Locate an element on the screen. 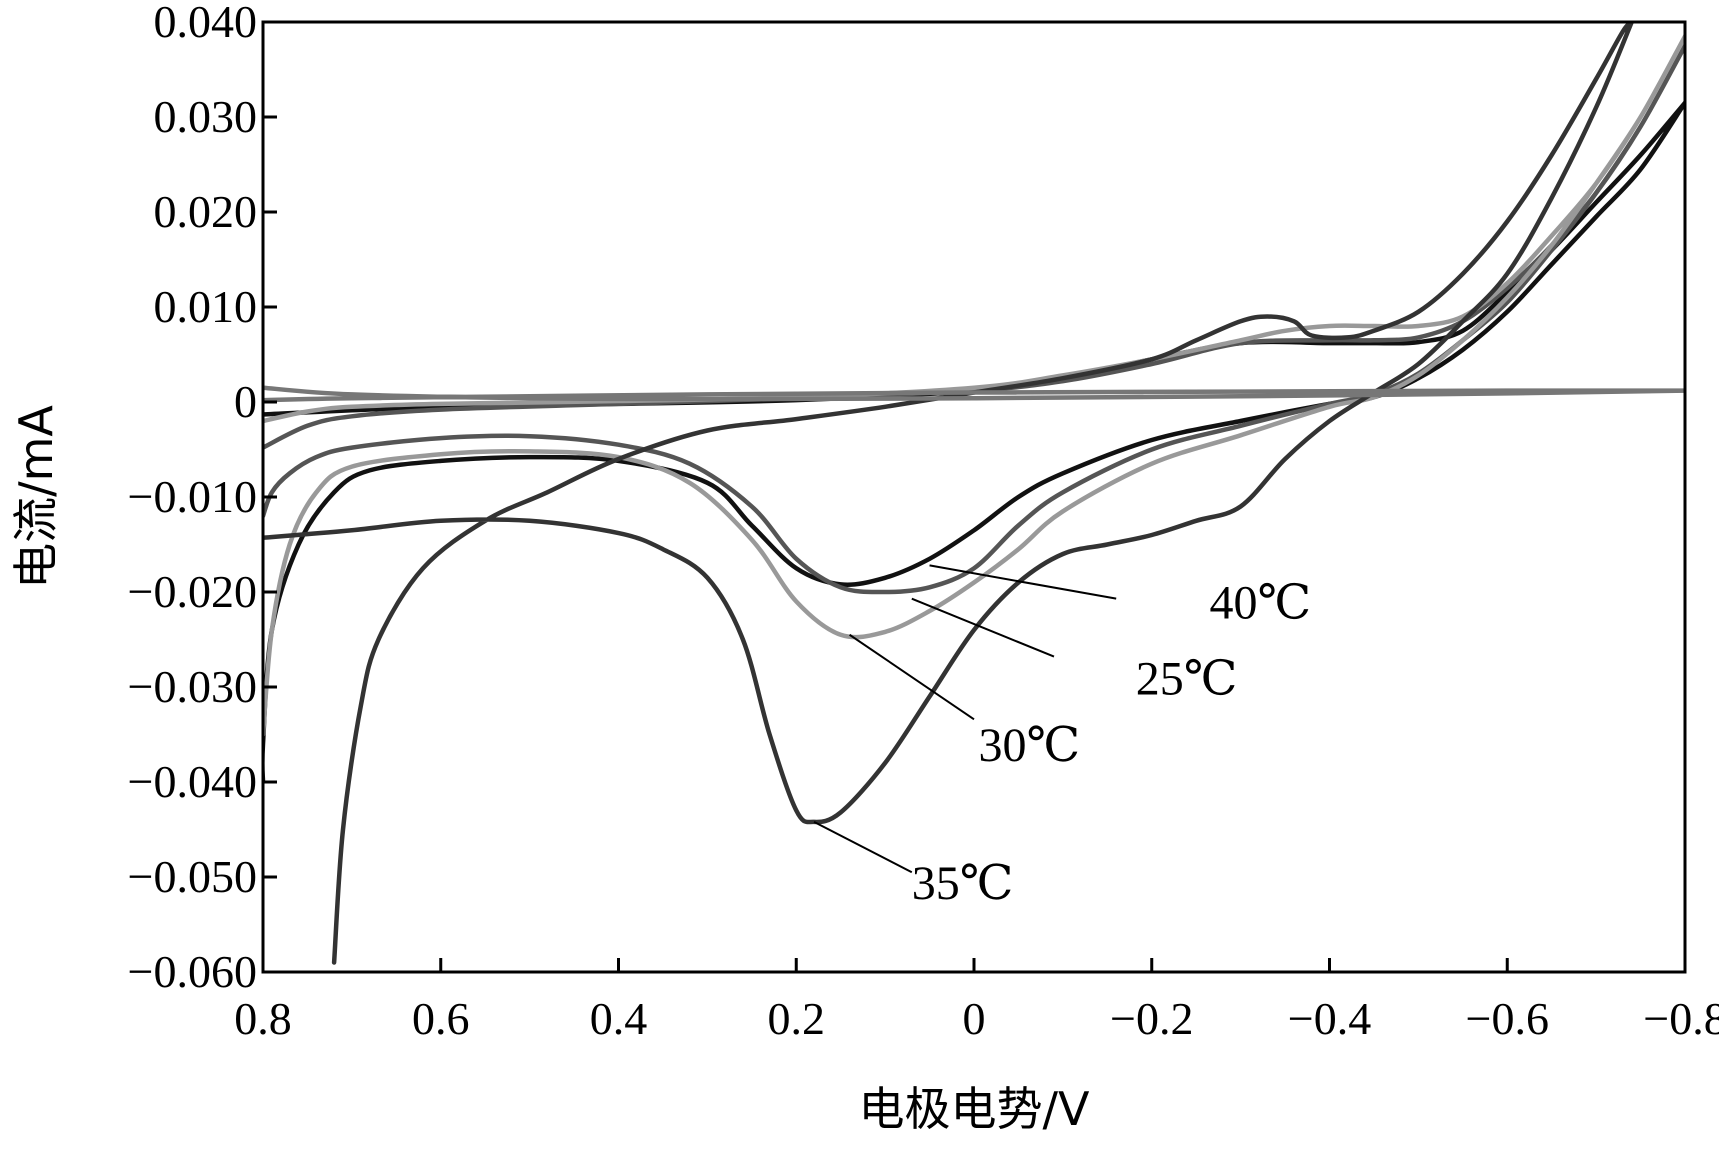 Image resolution: width=1719 pixels, height=1149 pixels. y-tick-label: 0.040 is located at coordinates (206, 23).